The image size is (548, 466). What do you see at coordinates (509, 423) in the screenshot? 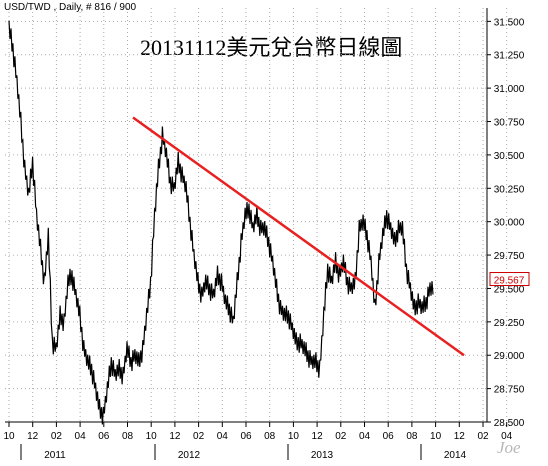
I see `y-tick-label: 28.500` at bounding box center [509, 423].